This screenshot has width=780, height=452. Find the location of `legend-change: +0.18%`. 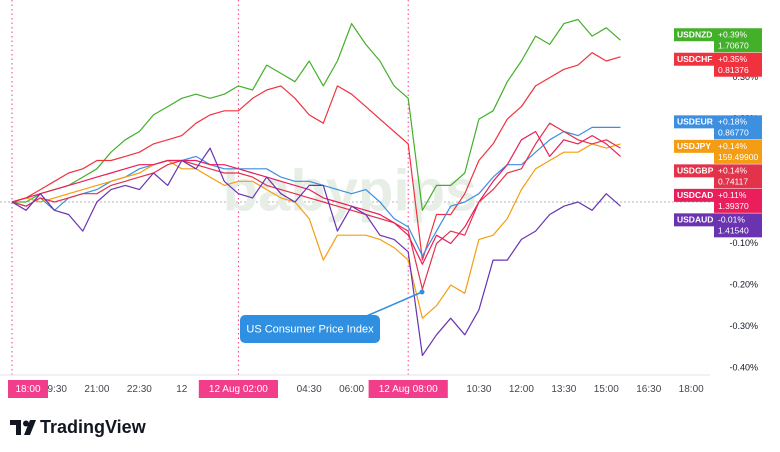

legend-change: +0.18% is located at coordinates (733, 122).